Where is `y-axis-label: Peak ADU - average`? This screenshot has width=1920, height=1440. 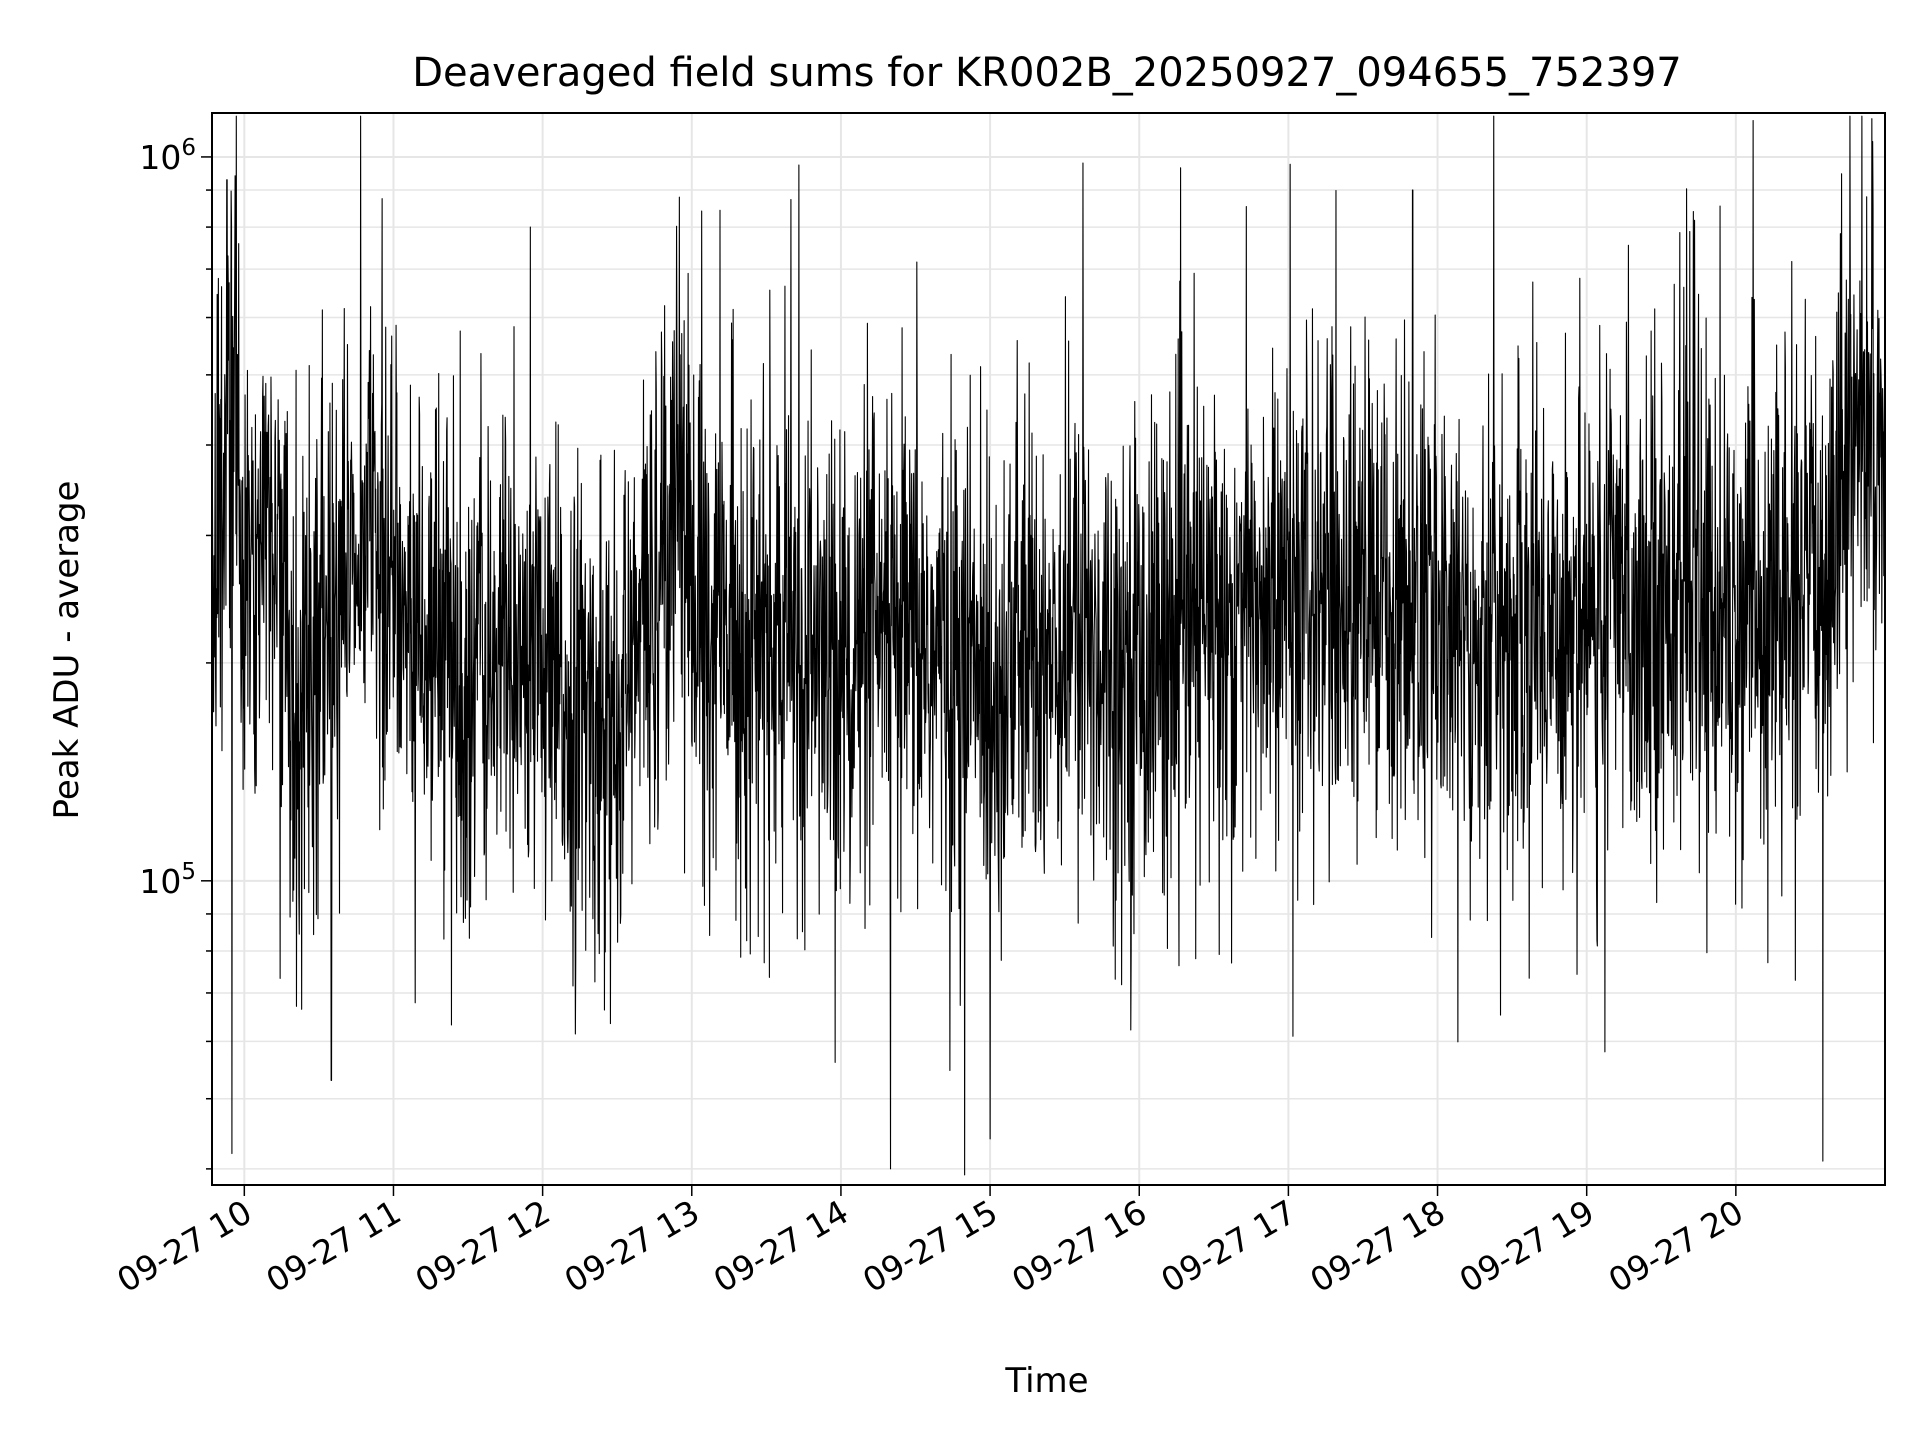 y-axis-label: Peak ADU - average is located at coordinates (67, 650).